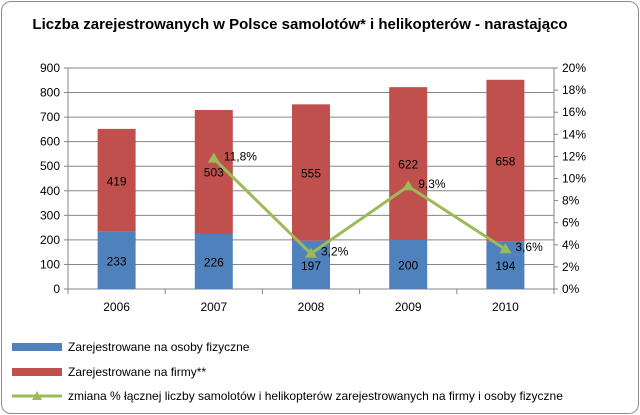 The width and height of the screenshot is (640, 415). What do you see at coordinates (240, 157) in the screenshot?
I see `data-label-zmiana: 11,8%` at bounding box center [240, 157].